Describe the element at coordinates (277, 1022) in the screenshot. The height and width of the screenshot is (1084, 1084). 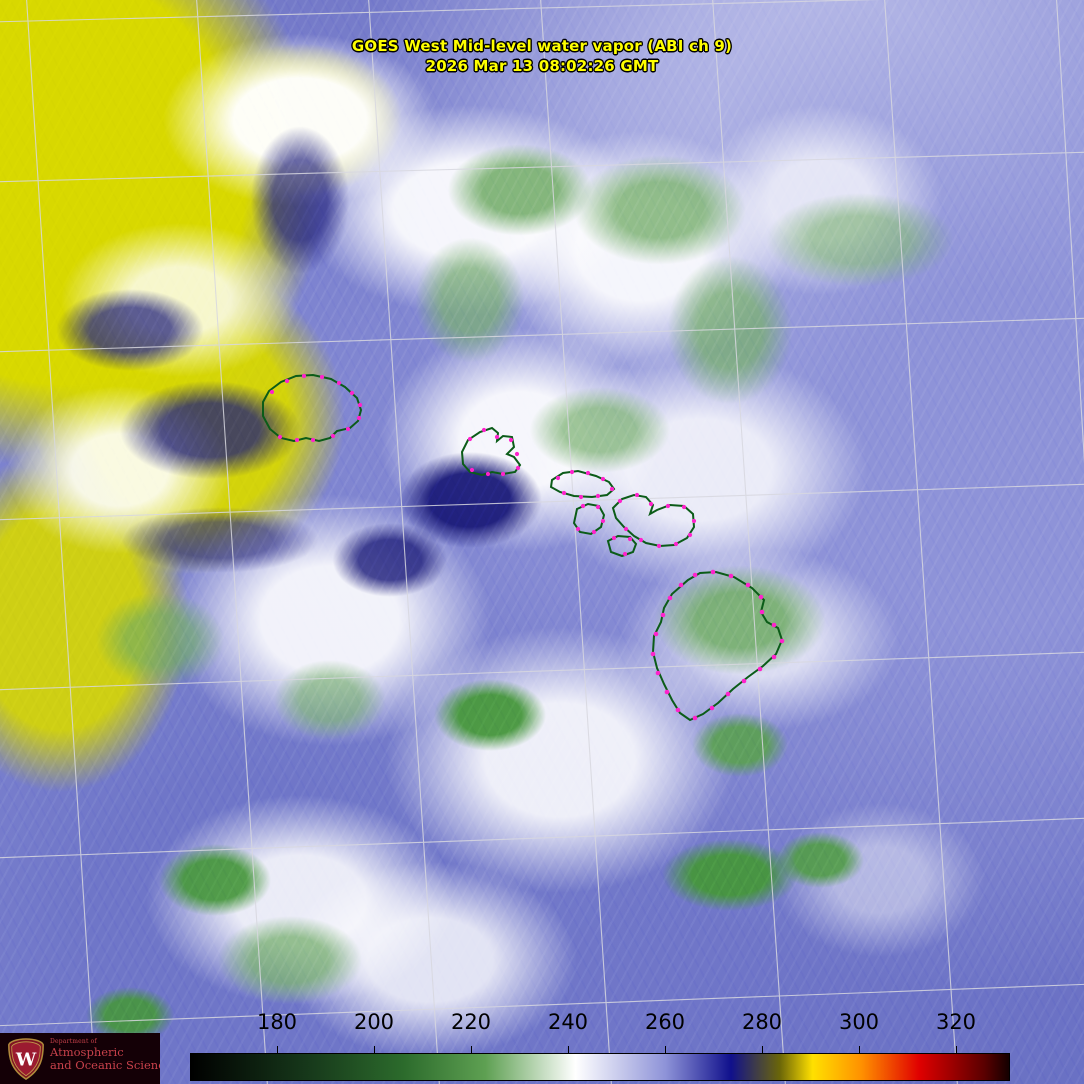
I see `colorbar-label-180: 180` at that location.